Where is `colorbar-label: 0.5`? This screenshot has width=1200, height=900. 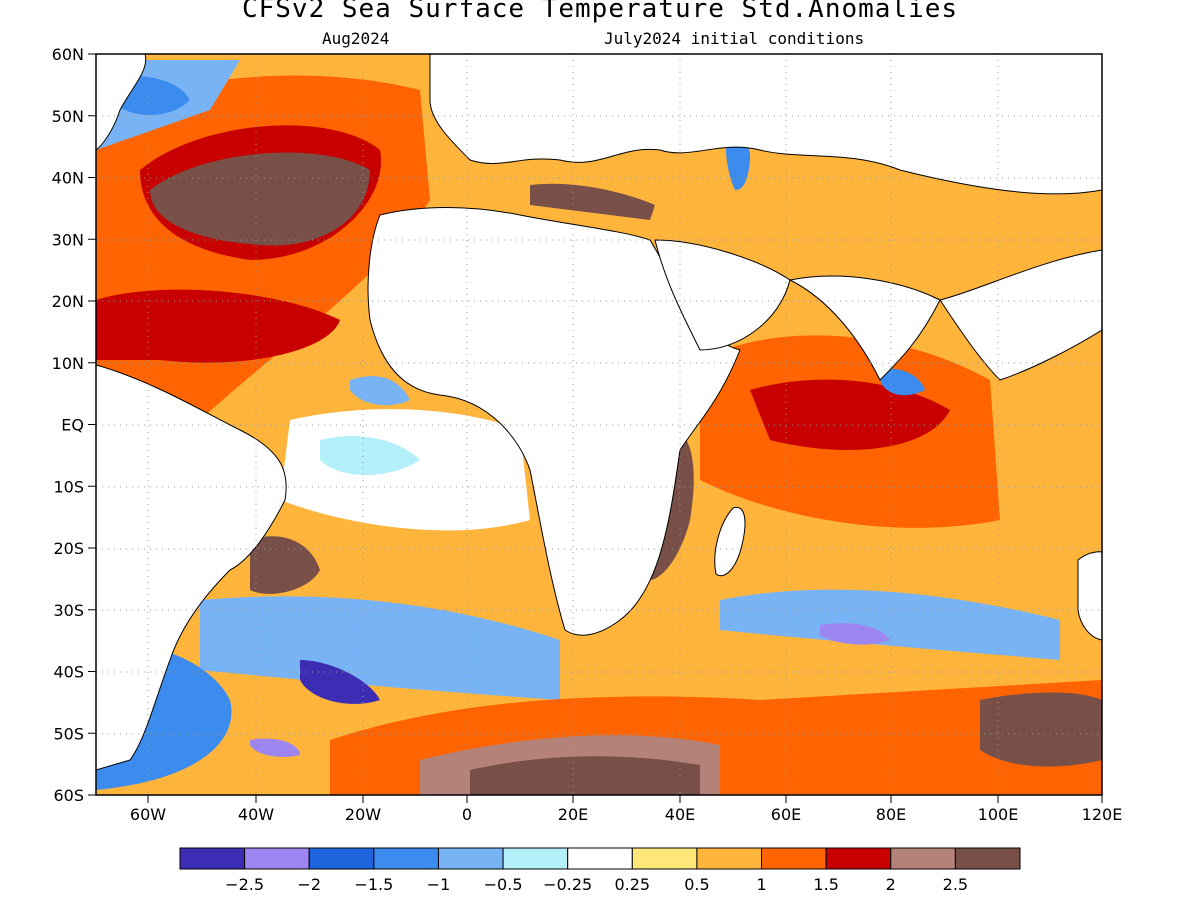
colorbar-label: 0.5 is located at coordinates (696, 884).